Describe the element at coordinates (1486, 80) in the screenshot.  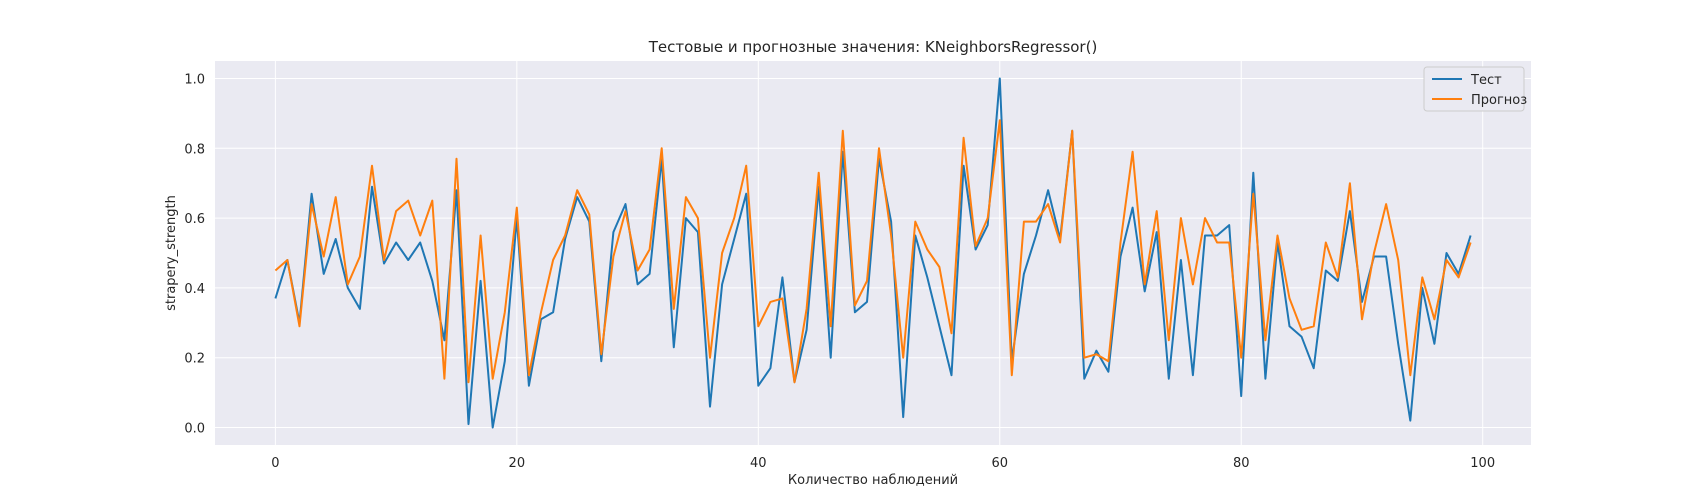
I see `legend-label-test: Тест` at that location.